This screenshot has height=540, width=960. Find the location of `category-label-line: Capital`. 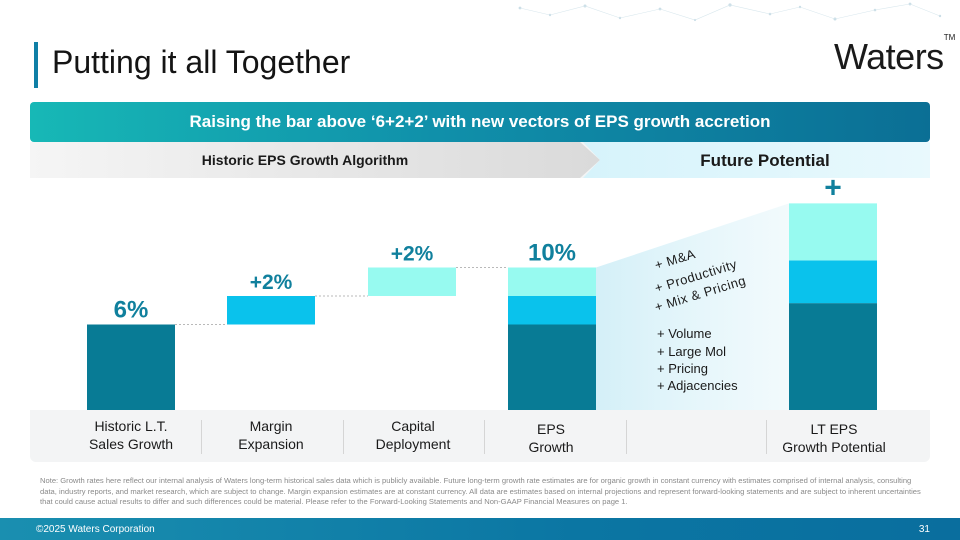

category-label-line: Capital is located at coordinates (413, 426).